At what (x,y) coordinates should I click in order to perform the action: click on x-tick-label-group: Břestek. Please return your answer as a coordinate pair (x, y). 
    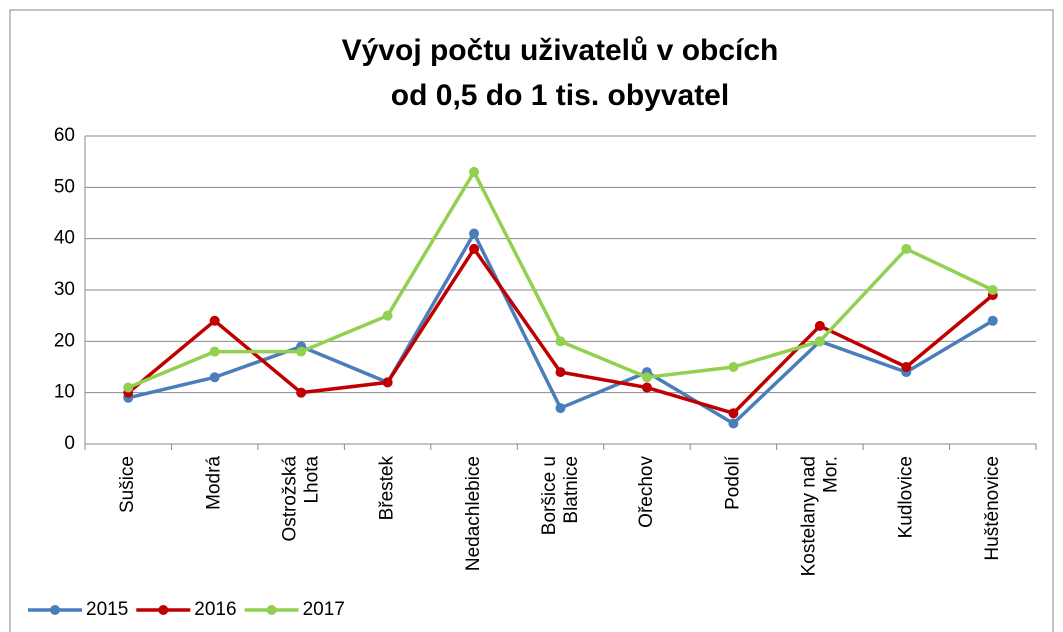
    Looking at the image, I should click on (387, 488).